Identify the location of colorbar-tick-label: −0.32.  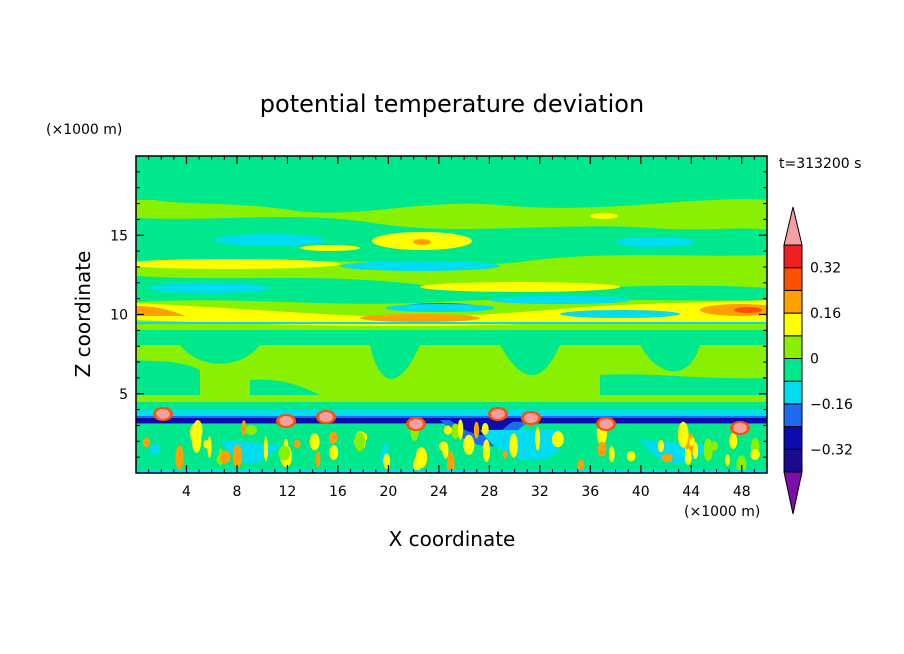
(831, 450).